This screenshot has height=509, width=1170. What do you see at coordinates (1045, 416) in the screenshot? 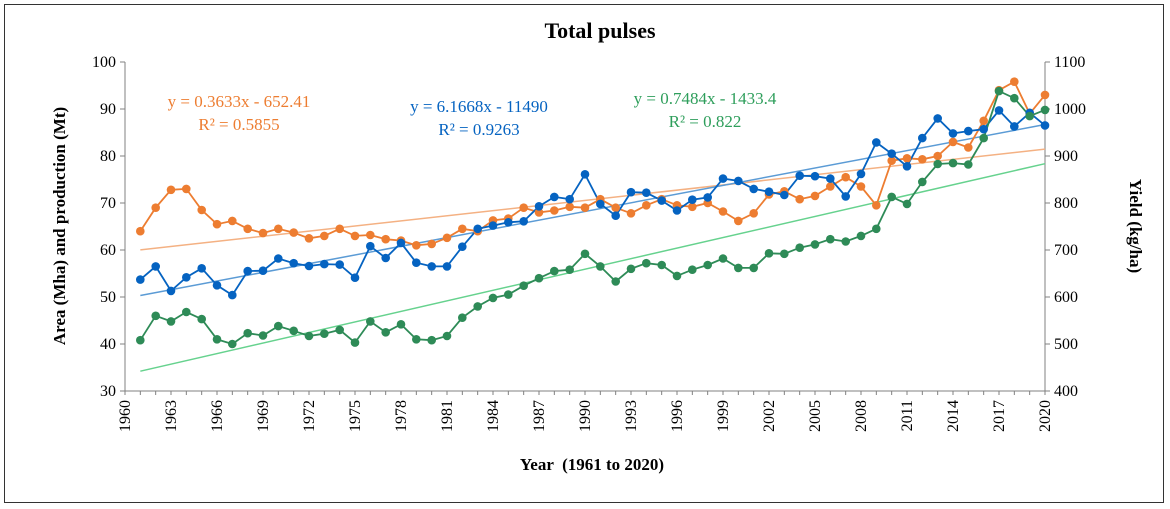
I see `x-tick-label: 2020` at bounding box center [1045, 416].